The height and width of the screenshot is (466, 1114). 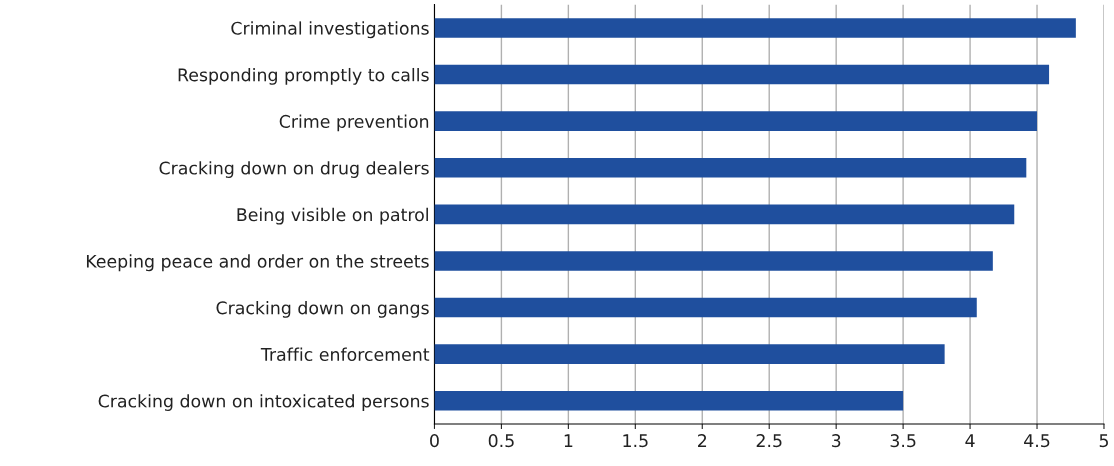 What do you see at coordinates (1103, 441) in the screenshot?
I see `x-tick-label: 5` at bounding box center [1103, 441].